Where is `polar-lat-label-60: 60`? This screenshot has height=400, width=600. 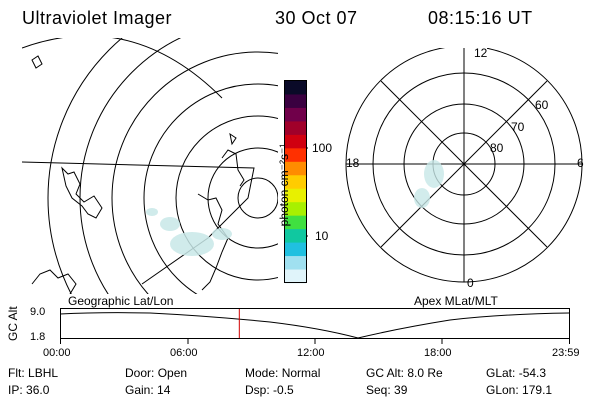 polar-lat-label-60: 60 is located at coordinates (542, 105).